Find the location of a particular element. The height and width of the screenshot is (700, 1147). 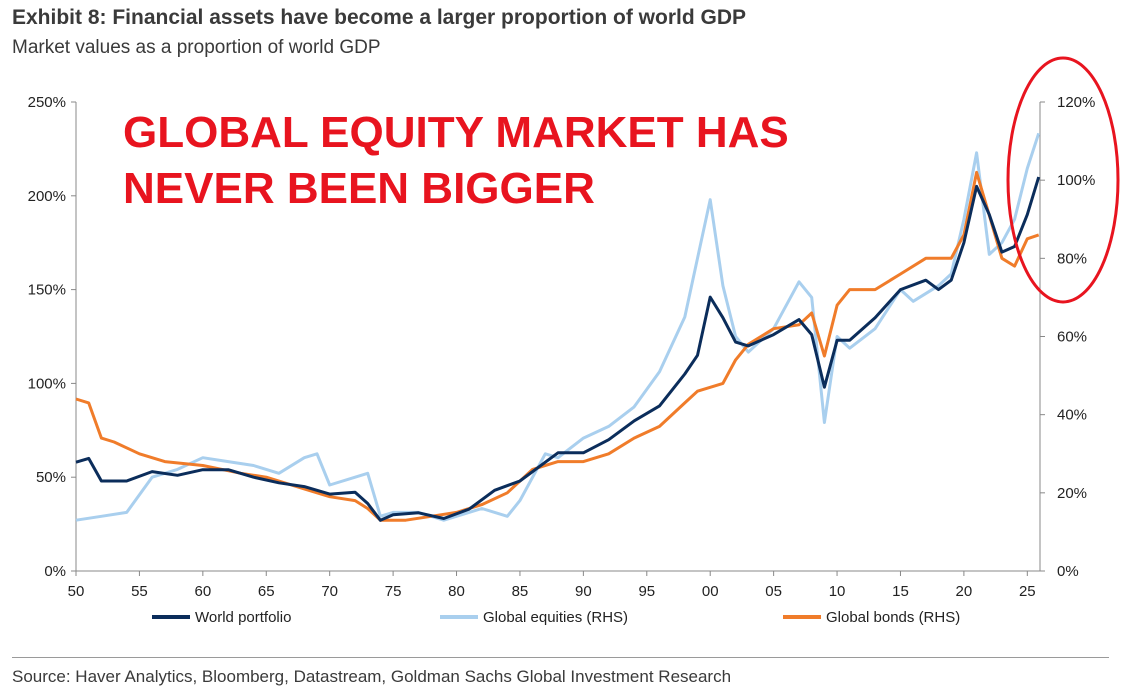

y-left-tick-label: 50% is located at coordinates (51, 477).